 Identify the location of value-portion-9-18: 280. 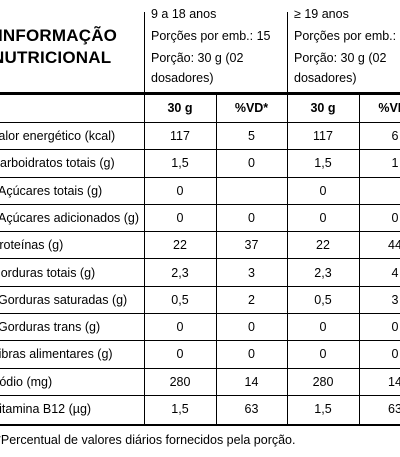
(180, 381).